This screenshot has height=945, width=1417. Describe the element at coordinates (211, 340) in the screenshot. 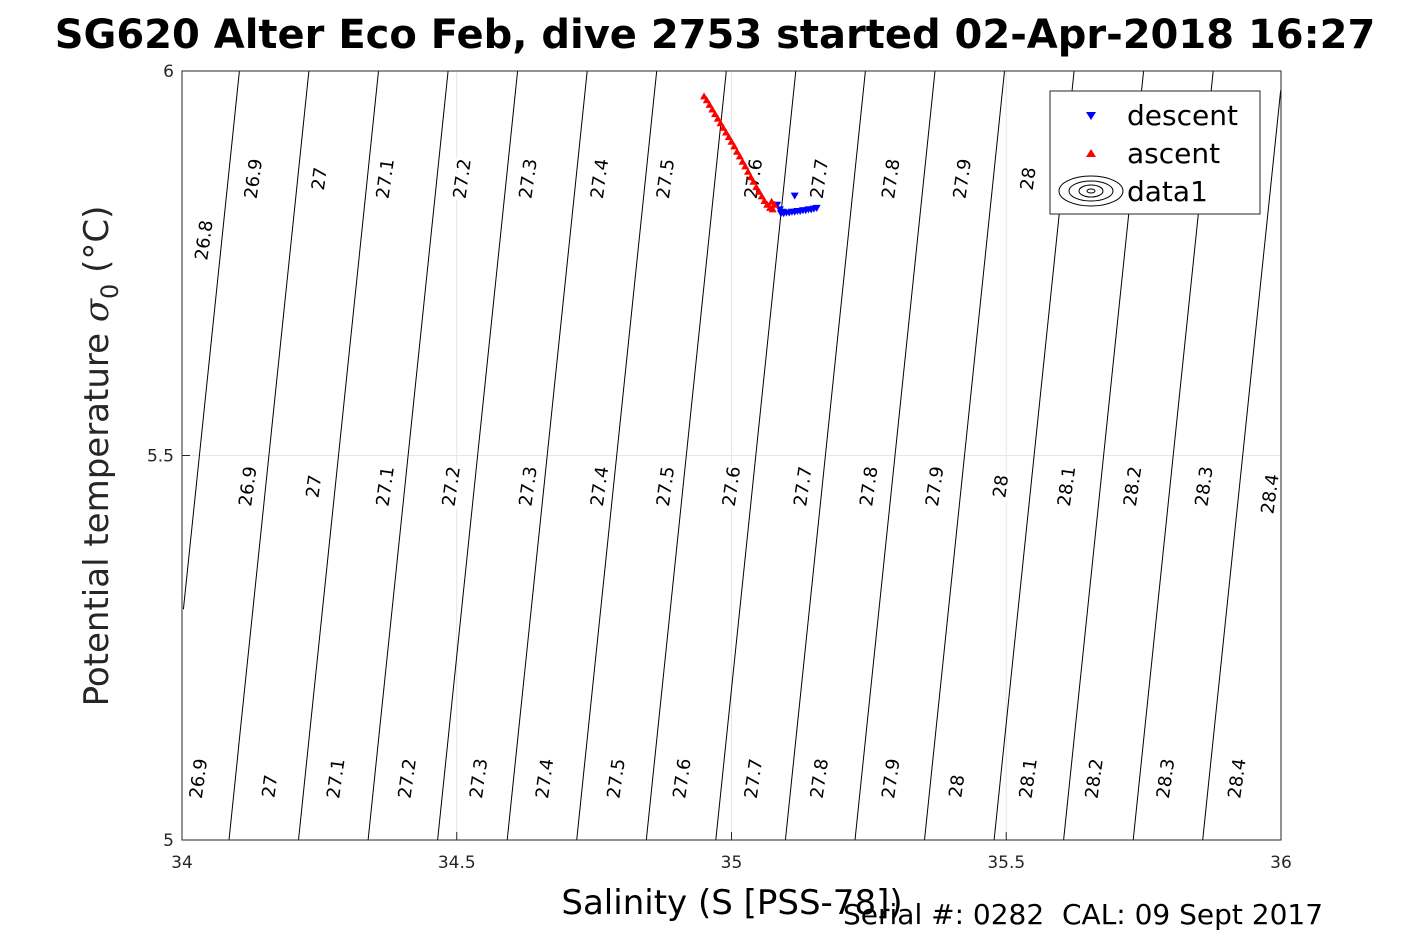

I see `isopycnal-26.9` at that location.